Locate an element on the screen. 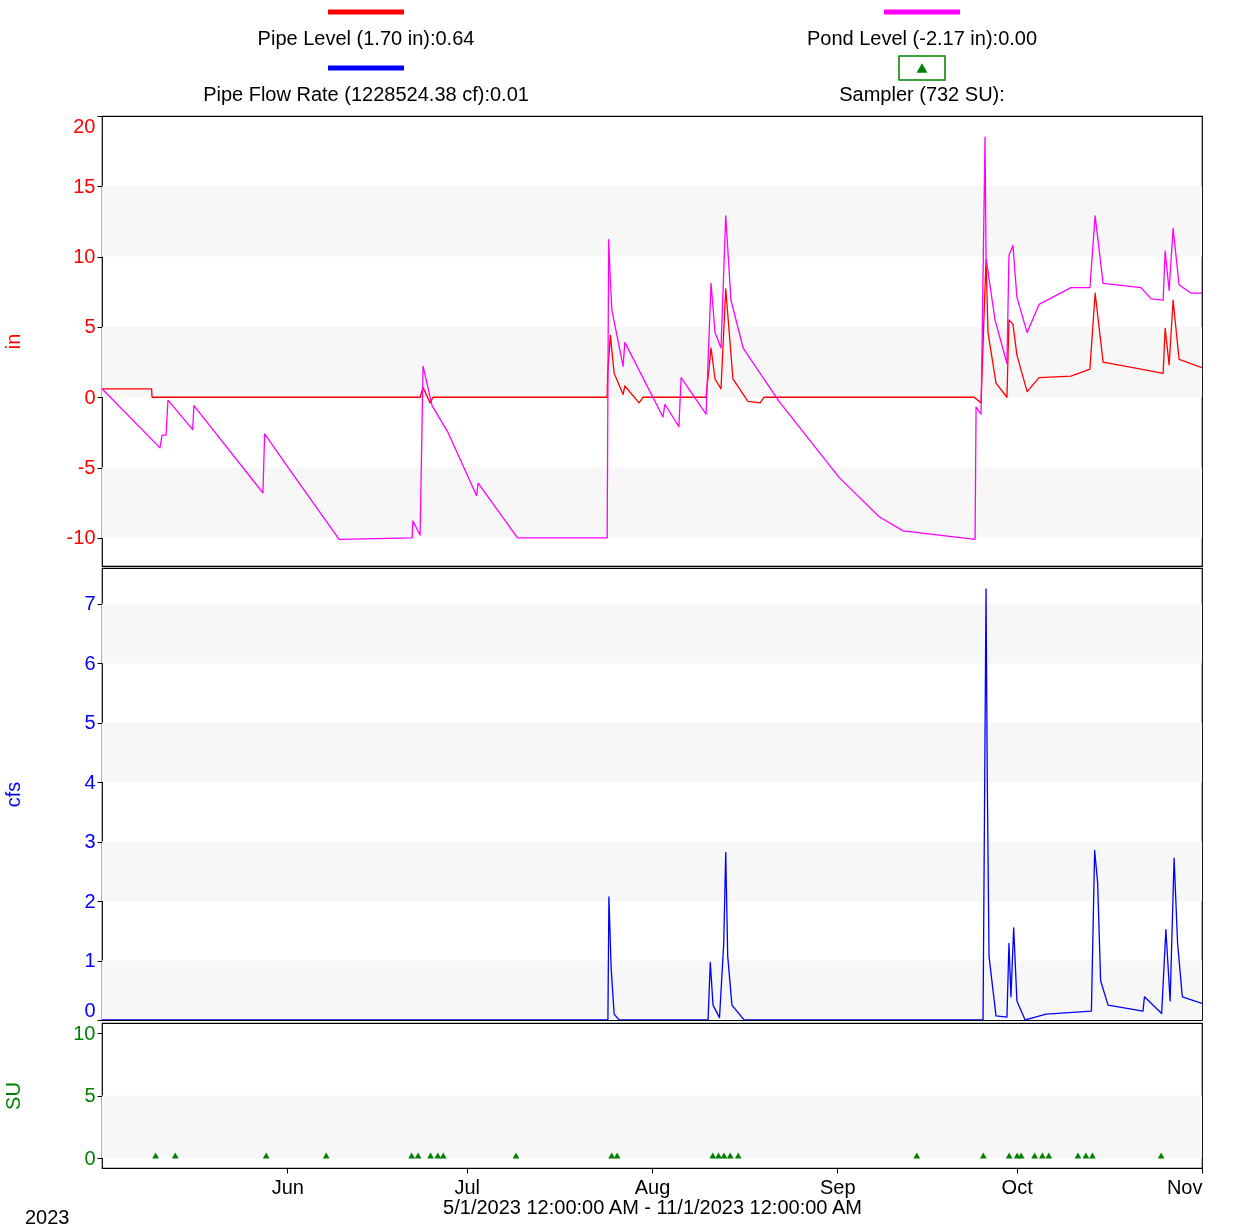 This screenshot has width=1235, height=1232. y-axis-title: cfs is located at coordinates (12, 794).